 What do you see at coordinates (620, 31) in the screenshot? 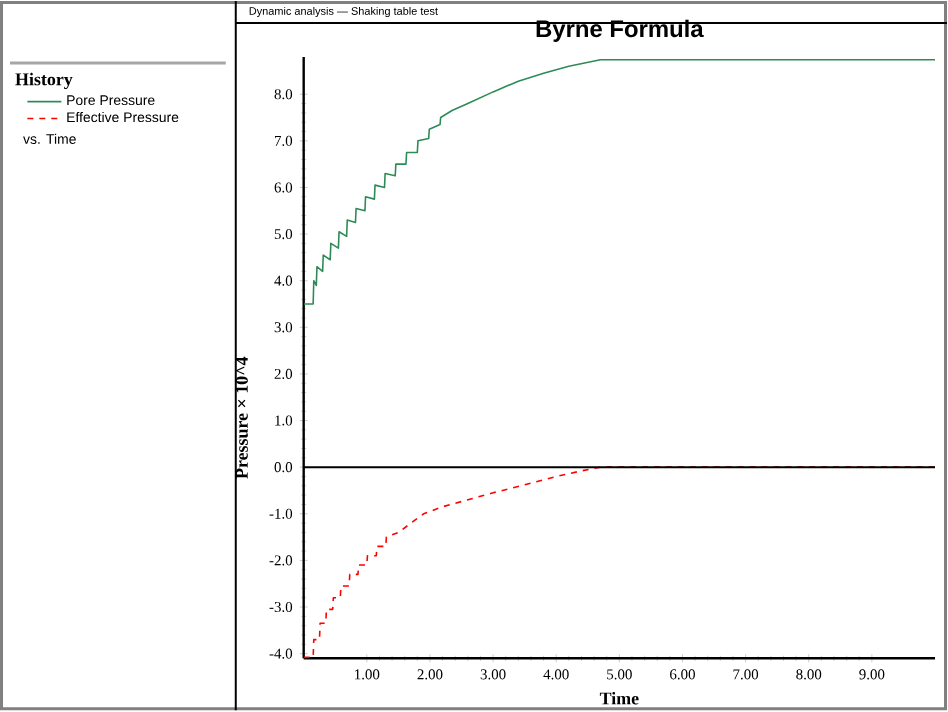
I see `chart-title: Byrne Formula` at bounding box center [620, 31].